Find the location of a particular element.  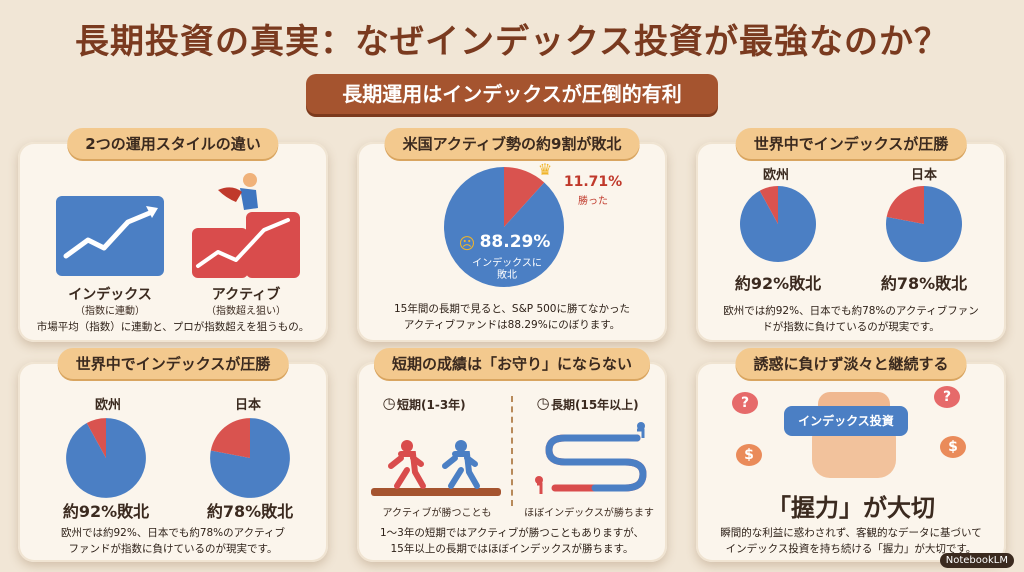

panel-caption-2: 15年以上の長期ではほぼインデックスが勝ちます。 is located at coordinates (512, 549).